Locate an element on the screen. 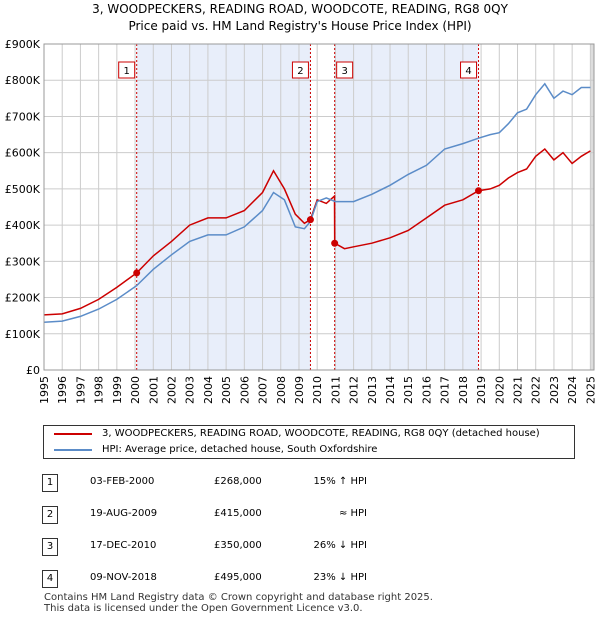  sale-date: 19-AUG-2009 is located at coordinates (124, 513).